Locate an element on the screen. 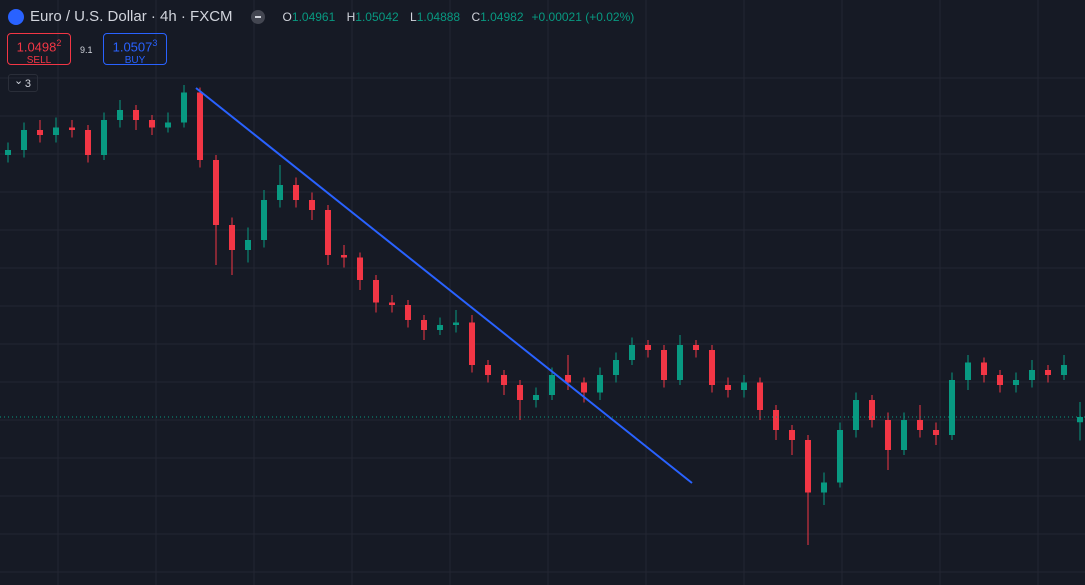 The image size is (1085, 585). ohlc: O1.04961 H1.05042 L1.04888 C1.04982 is located at coordinates (407, 17).